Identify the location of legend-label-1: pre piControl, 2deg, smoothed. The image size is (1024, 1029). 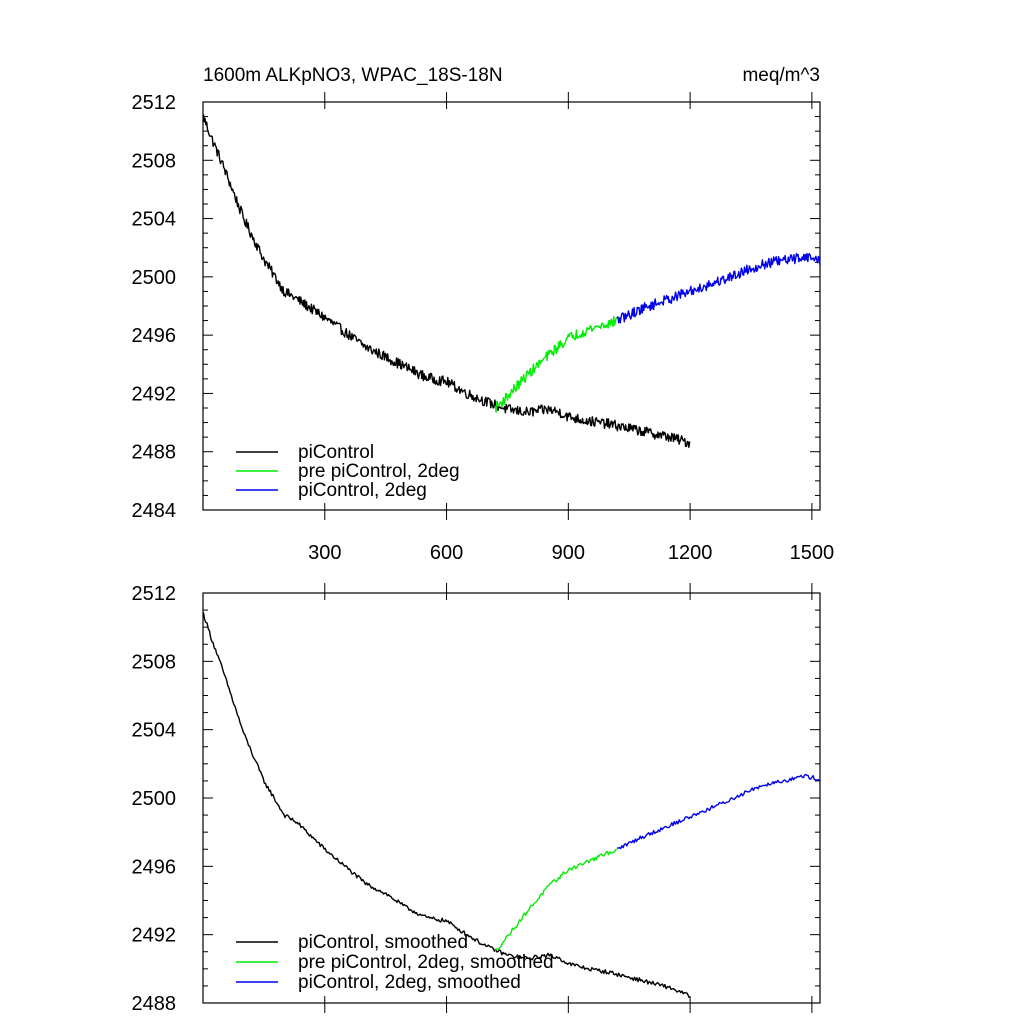
(426, 962).